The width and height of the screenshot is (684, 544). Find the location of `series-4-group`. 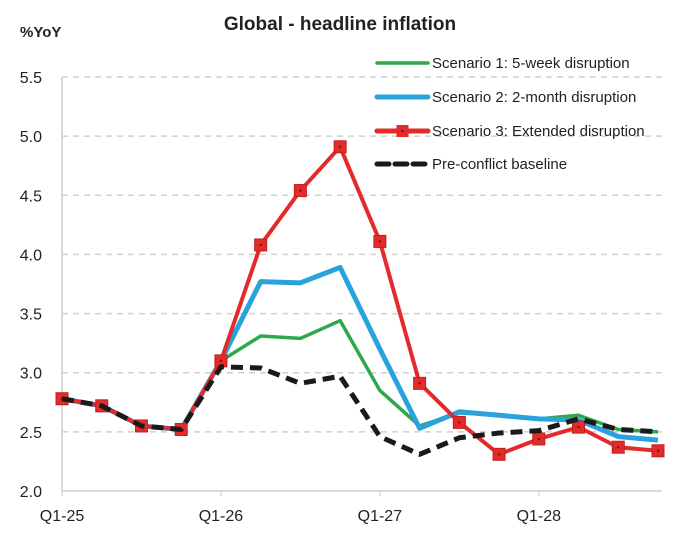

series-4-group is located at coordinates (360, 410).